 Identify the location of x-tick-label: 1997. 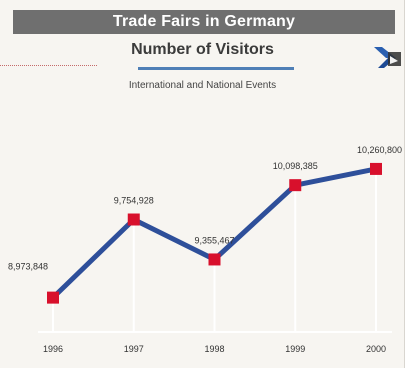
(134, 349).